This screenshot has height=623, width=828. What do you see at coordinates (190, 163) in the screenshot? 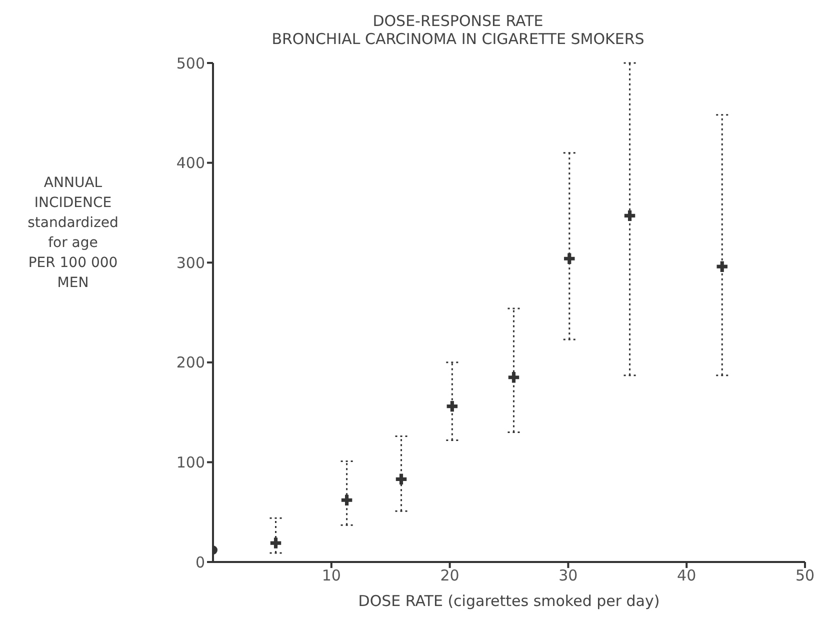
I see `y-tick-label: 400` at bounding box center [190, 163].